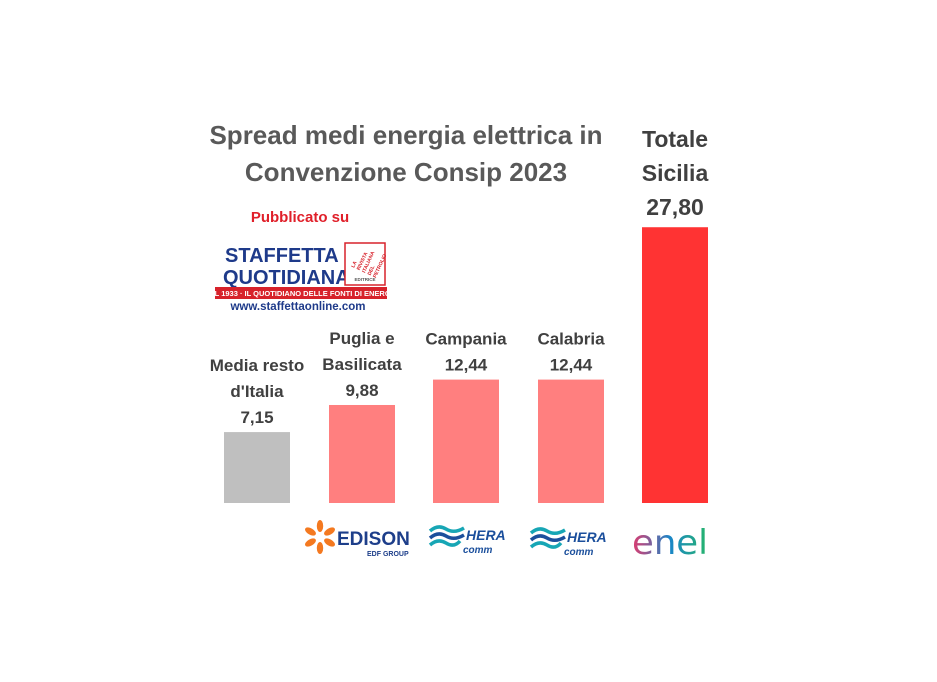 This screenshot has width=937, height=682. What do you see at coordinates (675, 139) in the screenshot?
I see `category-label-4-0: Totale` at bounding box center [675, 139].